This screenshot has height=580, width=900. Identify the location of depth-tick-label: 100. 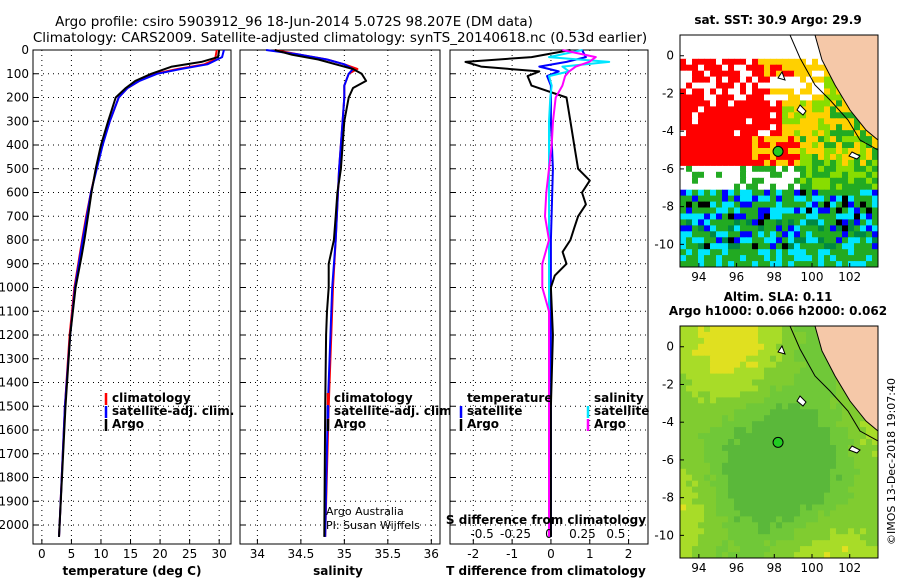
(17, 74).